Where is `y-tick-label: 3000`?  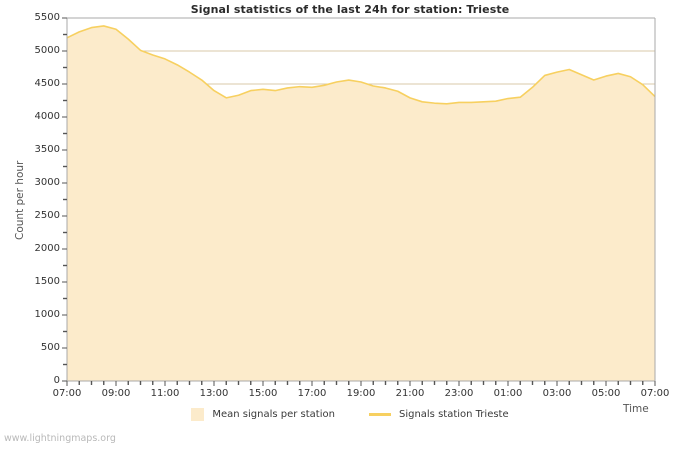 y-tick-label: 3000 is located at coordinates (47, 182).